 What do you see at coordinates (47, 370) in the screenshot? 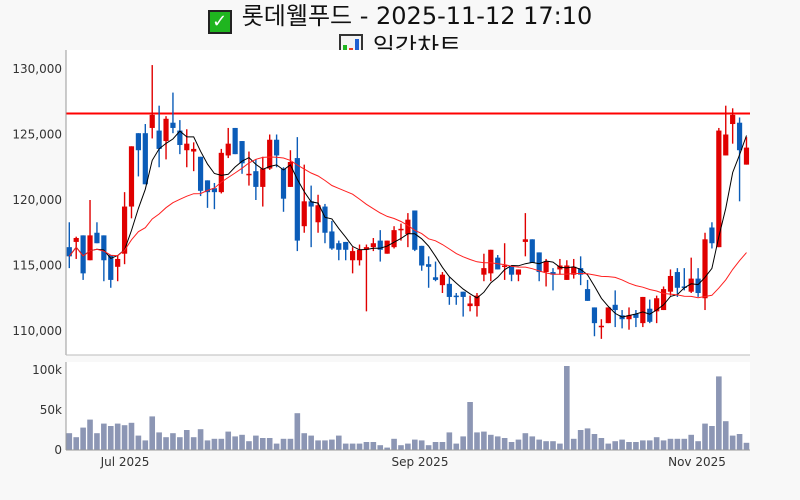
I see `volume-tick-label: 100k` at bounding box center [47, 370].